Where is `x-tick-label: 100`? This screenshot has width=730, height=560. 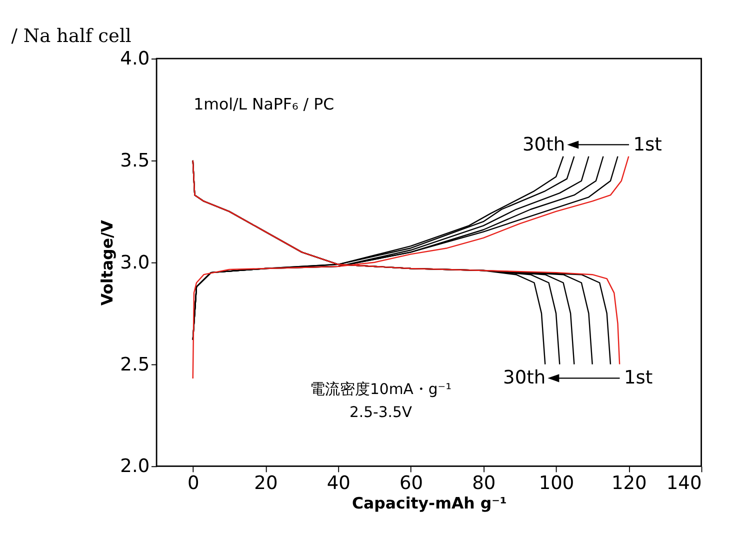
x-tick-label: 100 is located at coordinates (556, 483).